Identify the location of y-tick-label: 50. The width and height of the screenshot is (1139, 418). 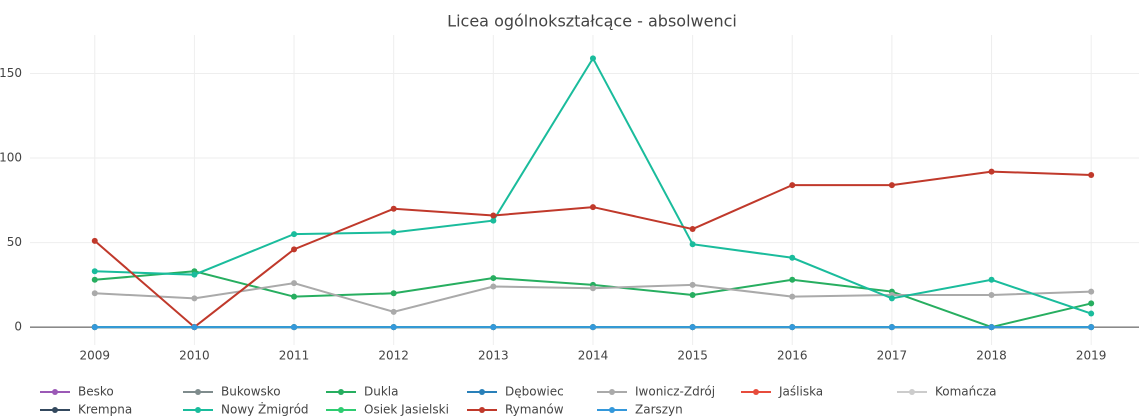
(14, 242).